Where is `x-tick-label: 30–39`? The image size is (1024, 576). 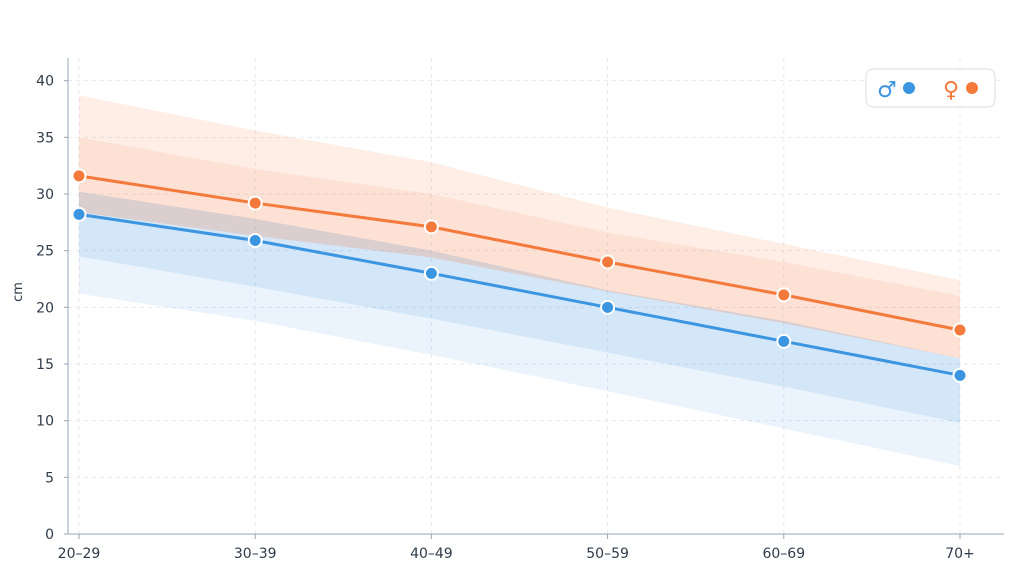
x-tick-label: 30–39 is located at coordinates (255, 554).